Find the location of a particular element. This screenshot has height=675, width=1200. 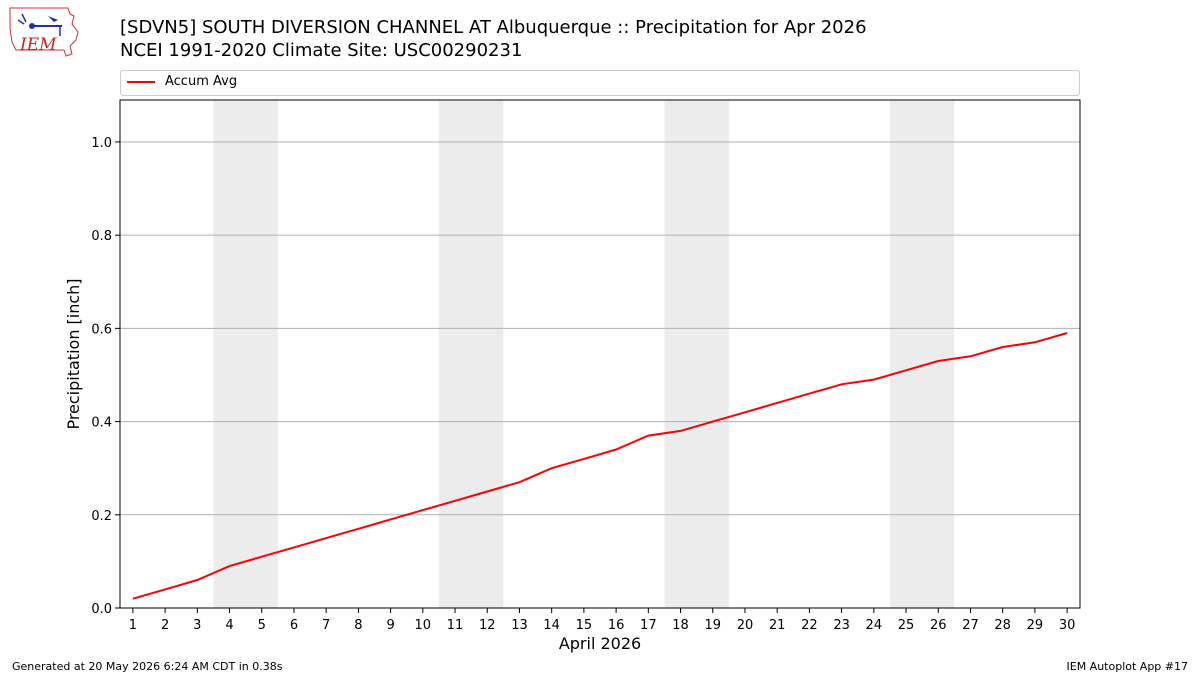

y-tick-label: 0.2 is located at coordinates (101, 516).